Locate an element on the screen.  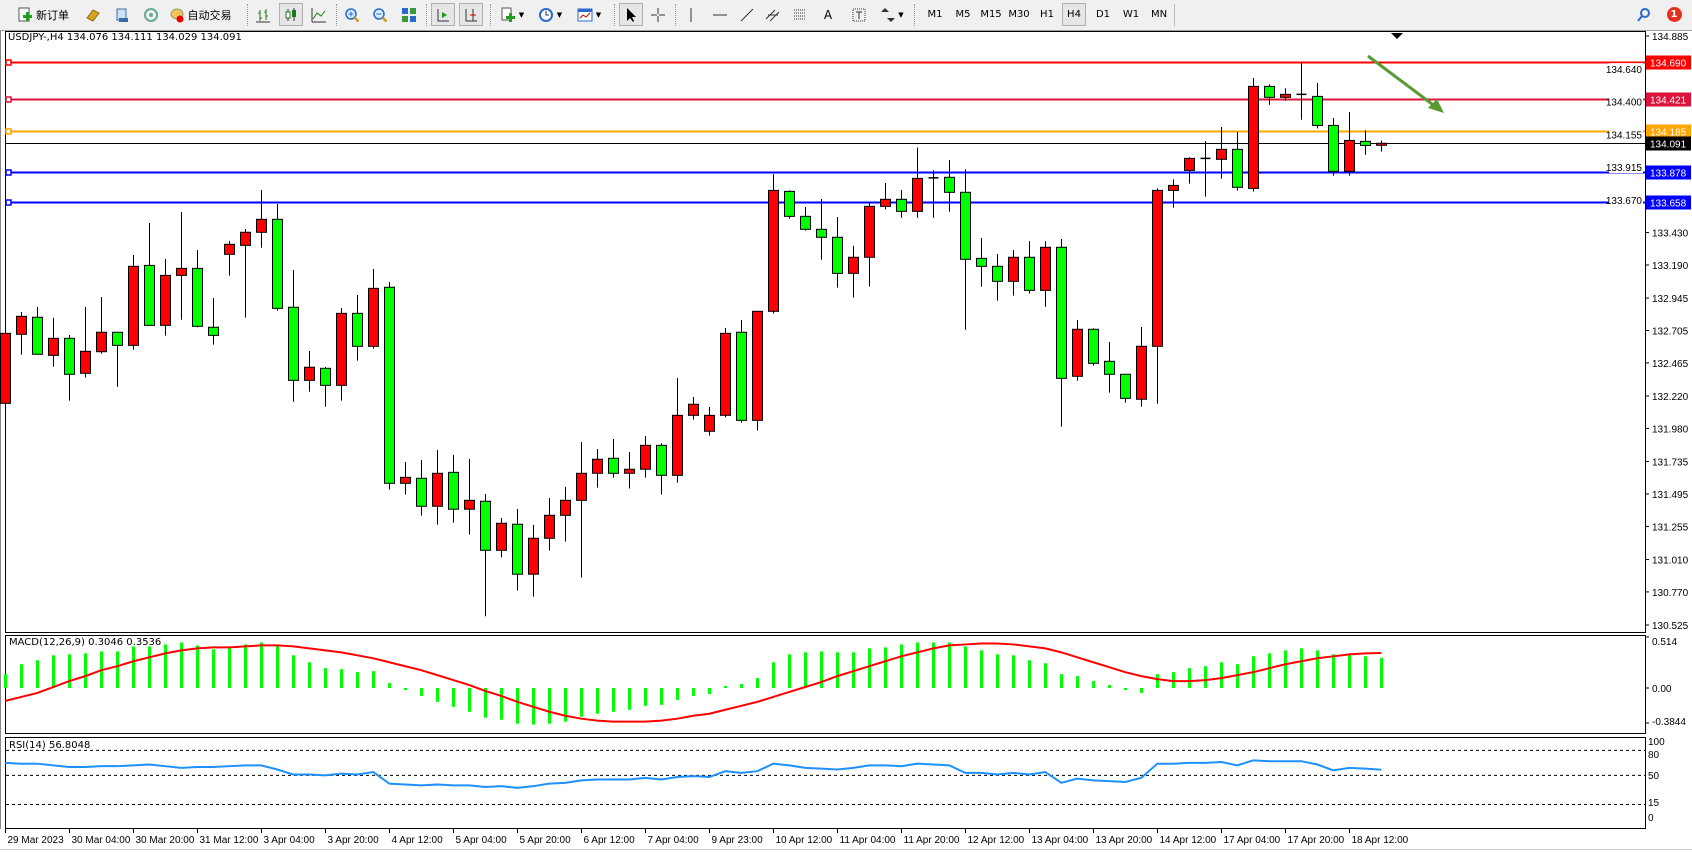
price-tick-label: 134.885 is located at coordinates (1670, 37).